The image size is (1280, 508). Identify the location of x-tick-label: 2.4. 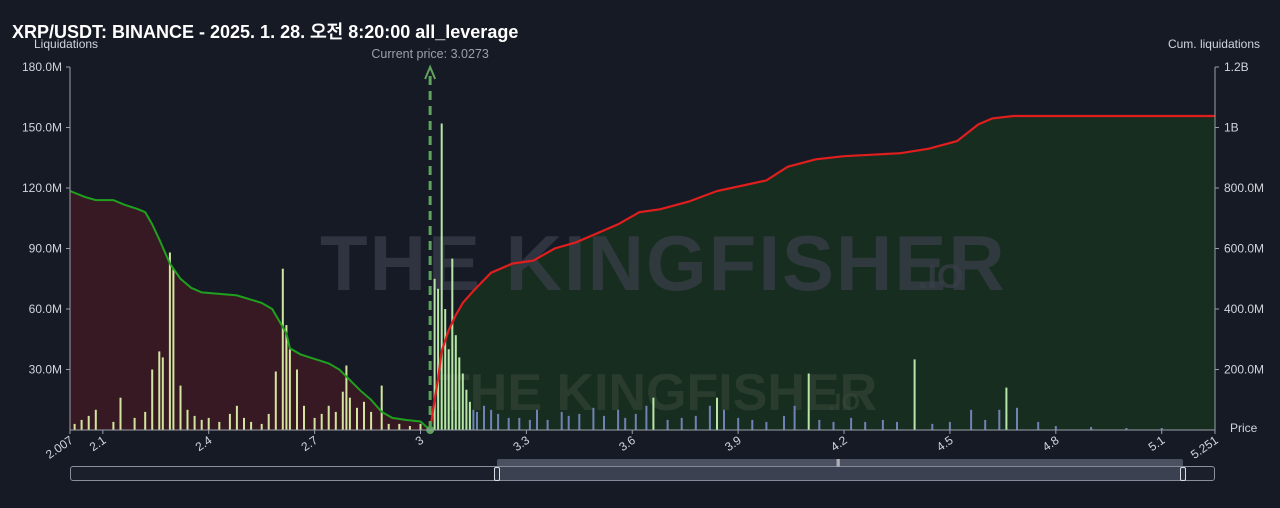
(204, 443).